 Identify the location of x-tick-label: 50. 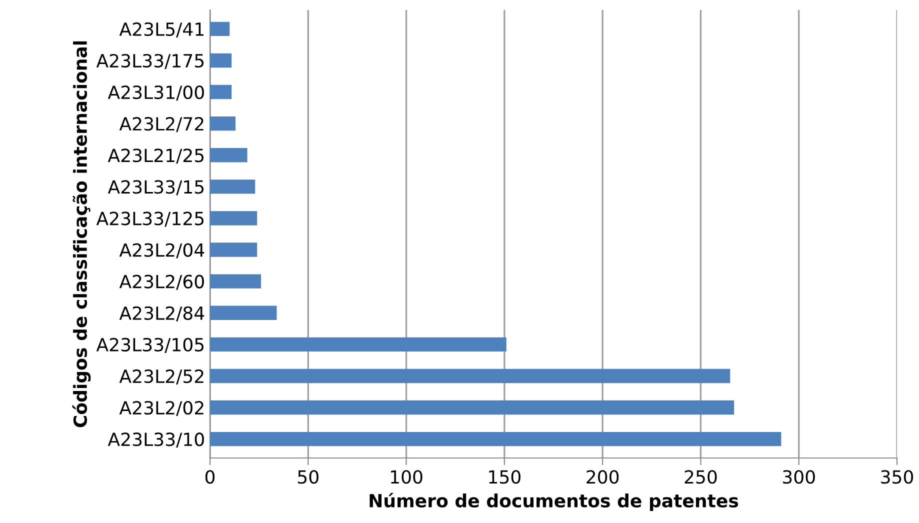
(308, 477).